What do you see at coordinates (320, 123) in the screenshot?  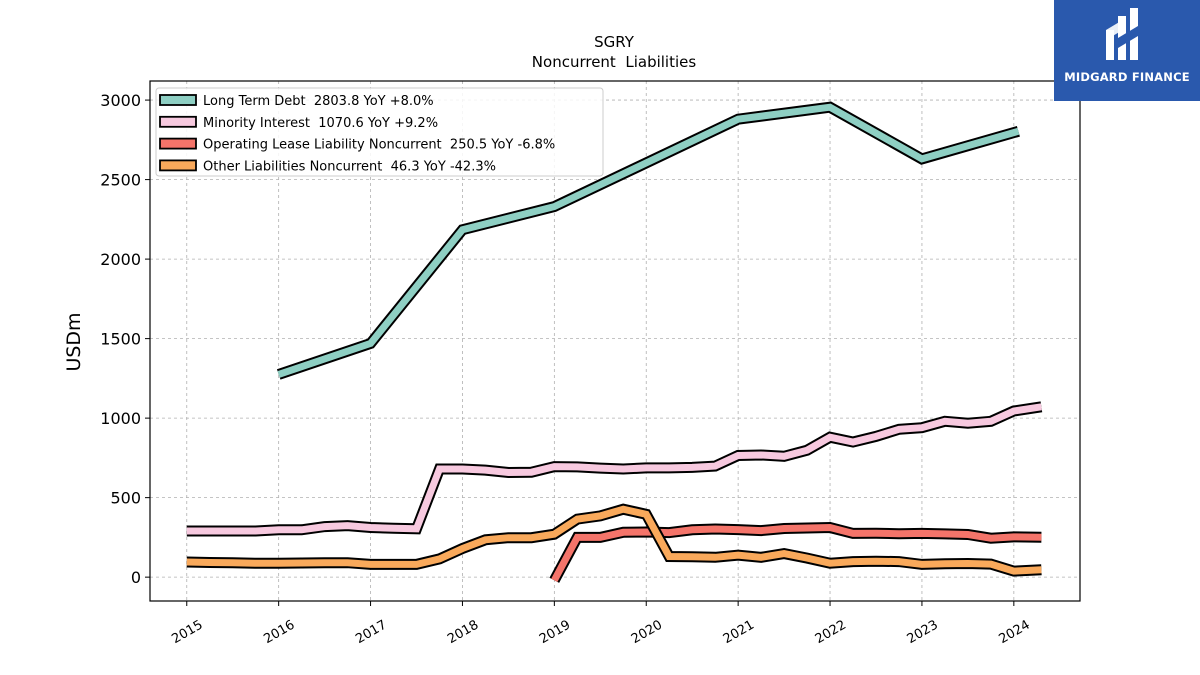 I see `legend-label: Minority Interest 1070.6 YoY +9.2%` at bounding box center [320, 123].